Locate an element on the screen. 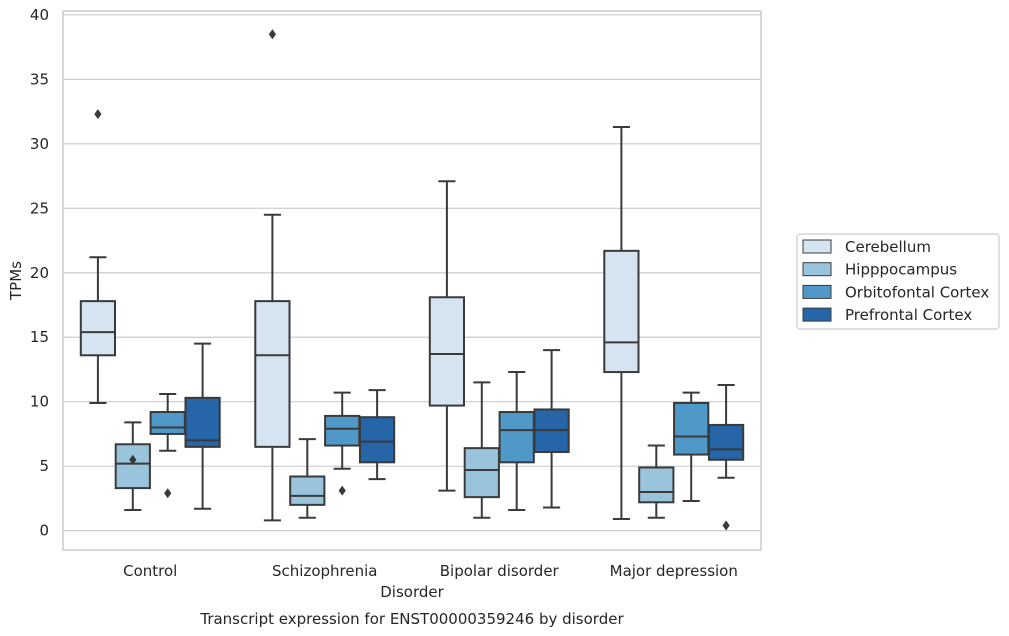 The width and height of the screenshot is (1009, 636). y-axis-ticks: 0 5 10 15 20 25 30 35 40 is located at coordinates (39, 273).